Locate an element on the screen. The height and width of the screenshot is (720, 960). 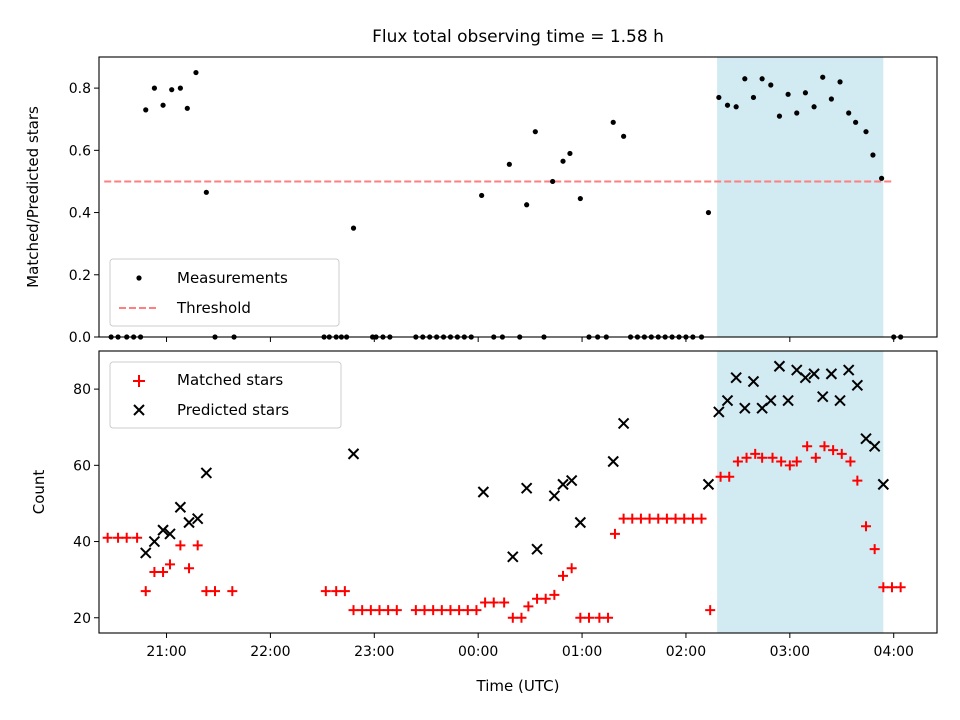
legend-matched-label: Matched stars is located at coordinates (230, 380).